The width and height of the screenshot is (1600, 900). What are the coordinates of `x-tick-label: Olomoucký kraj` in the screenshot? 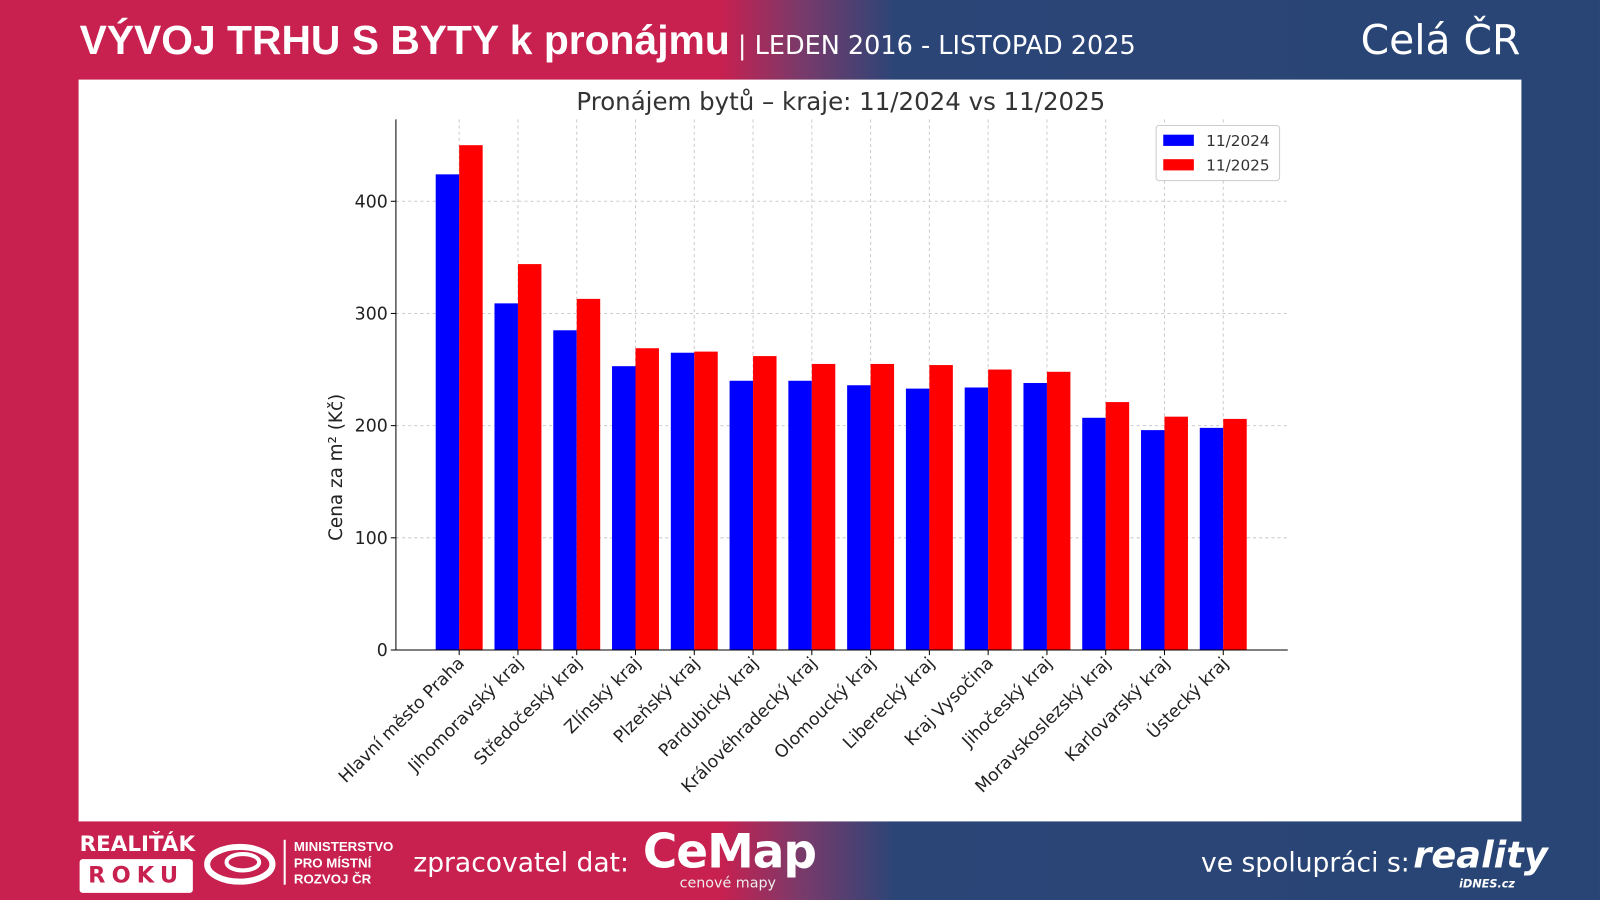 It's located at (825, 708).